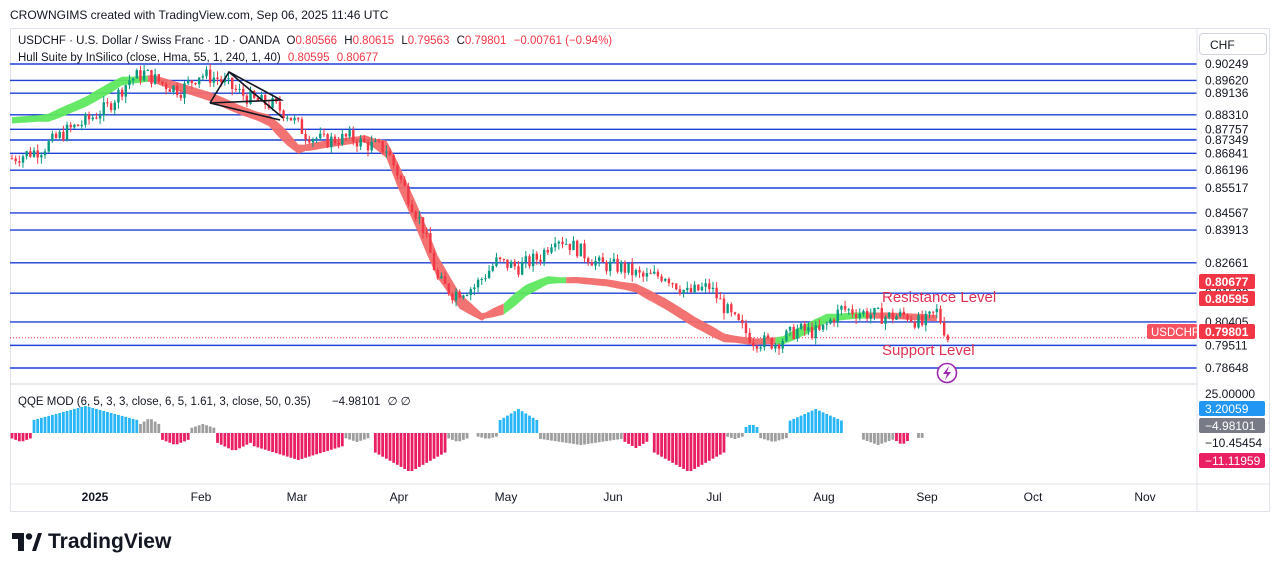 The height and width of the screenshot is (571, 1281). What do you see at coordinates (1227, 188) in the screenshot?
I see `price-tick-label: 0.85517` at bounding box center [1227, 188].